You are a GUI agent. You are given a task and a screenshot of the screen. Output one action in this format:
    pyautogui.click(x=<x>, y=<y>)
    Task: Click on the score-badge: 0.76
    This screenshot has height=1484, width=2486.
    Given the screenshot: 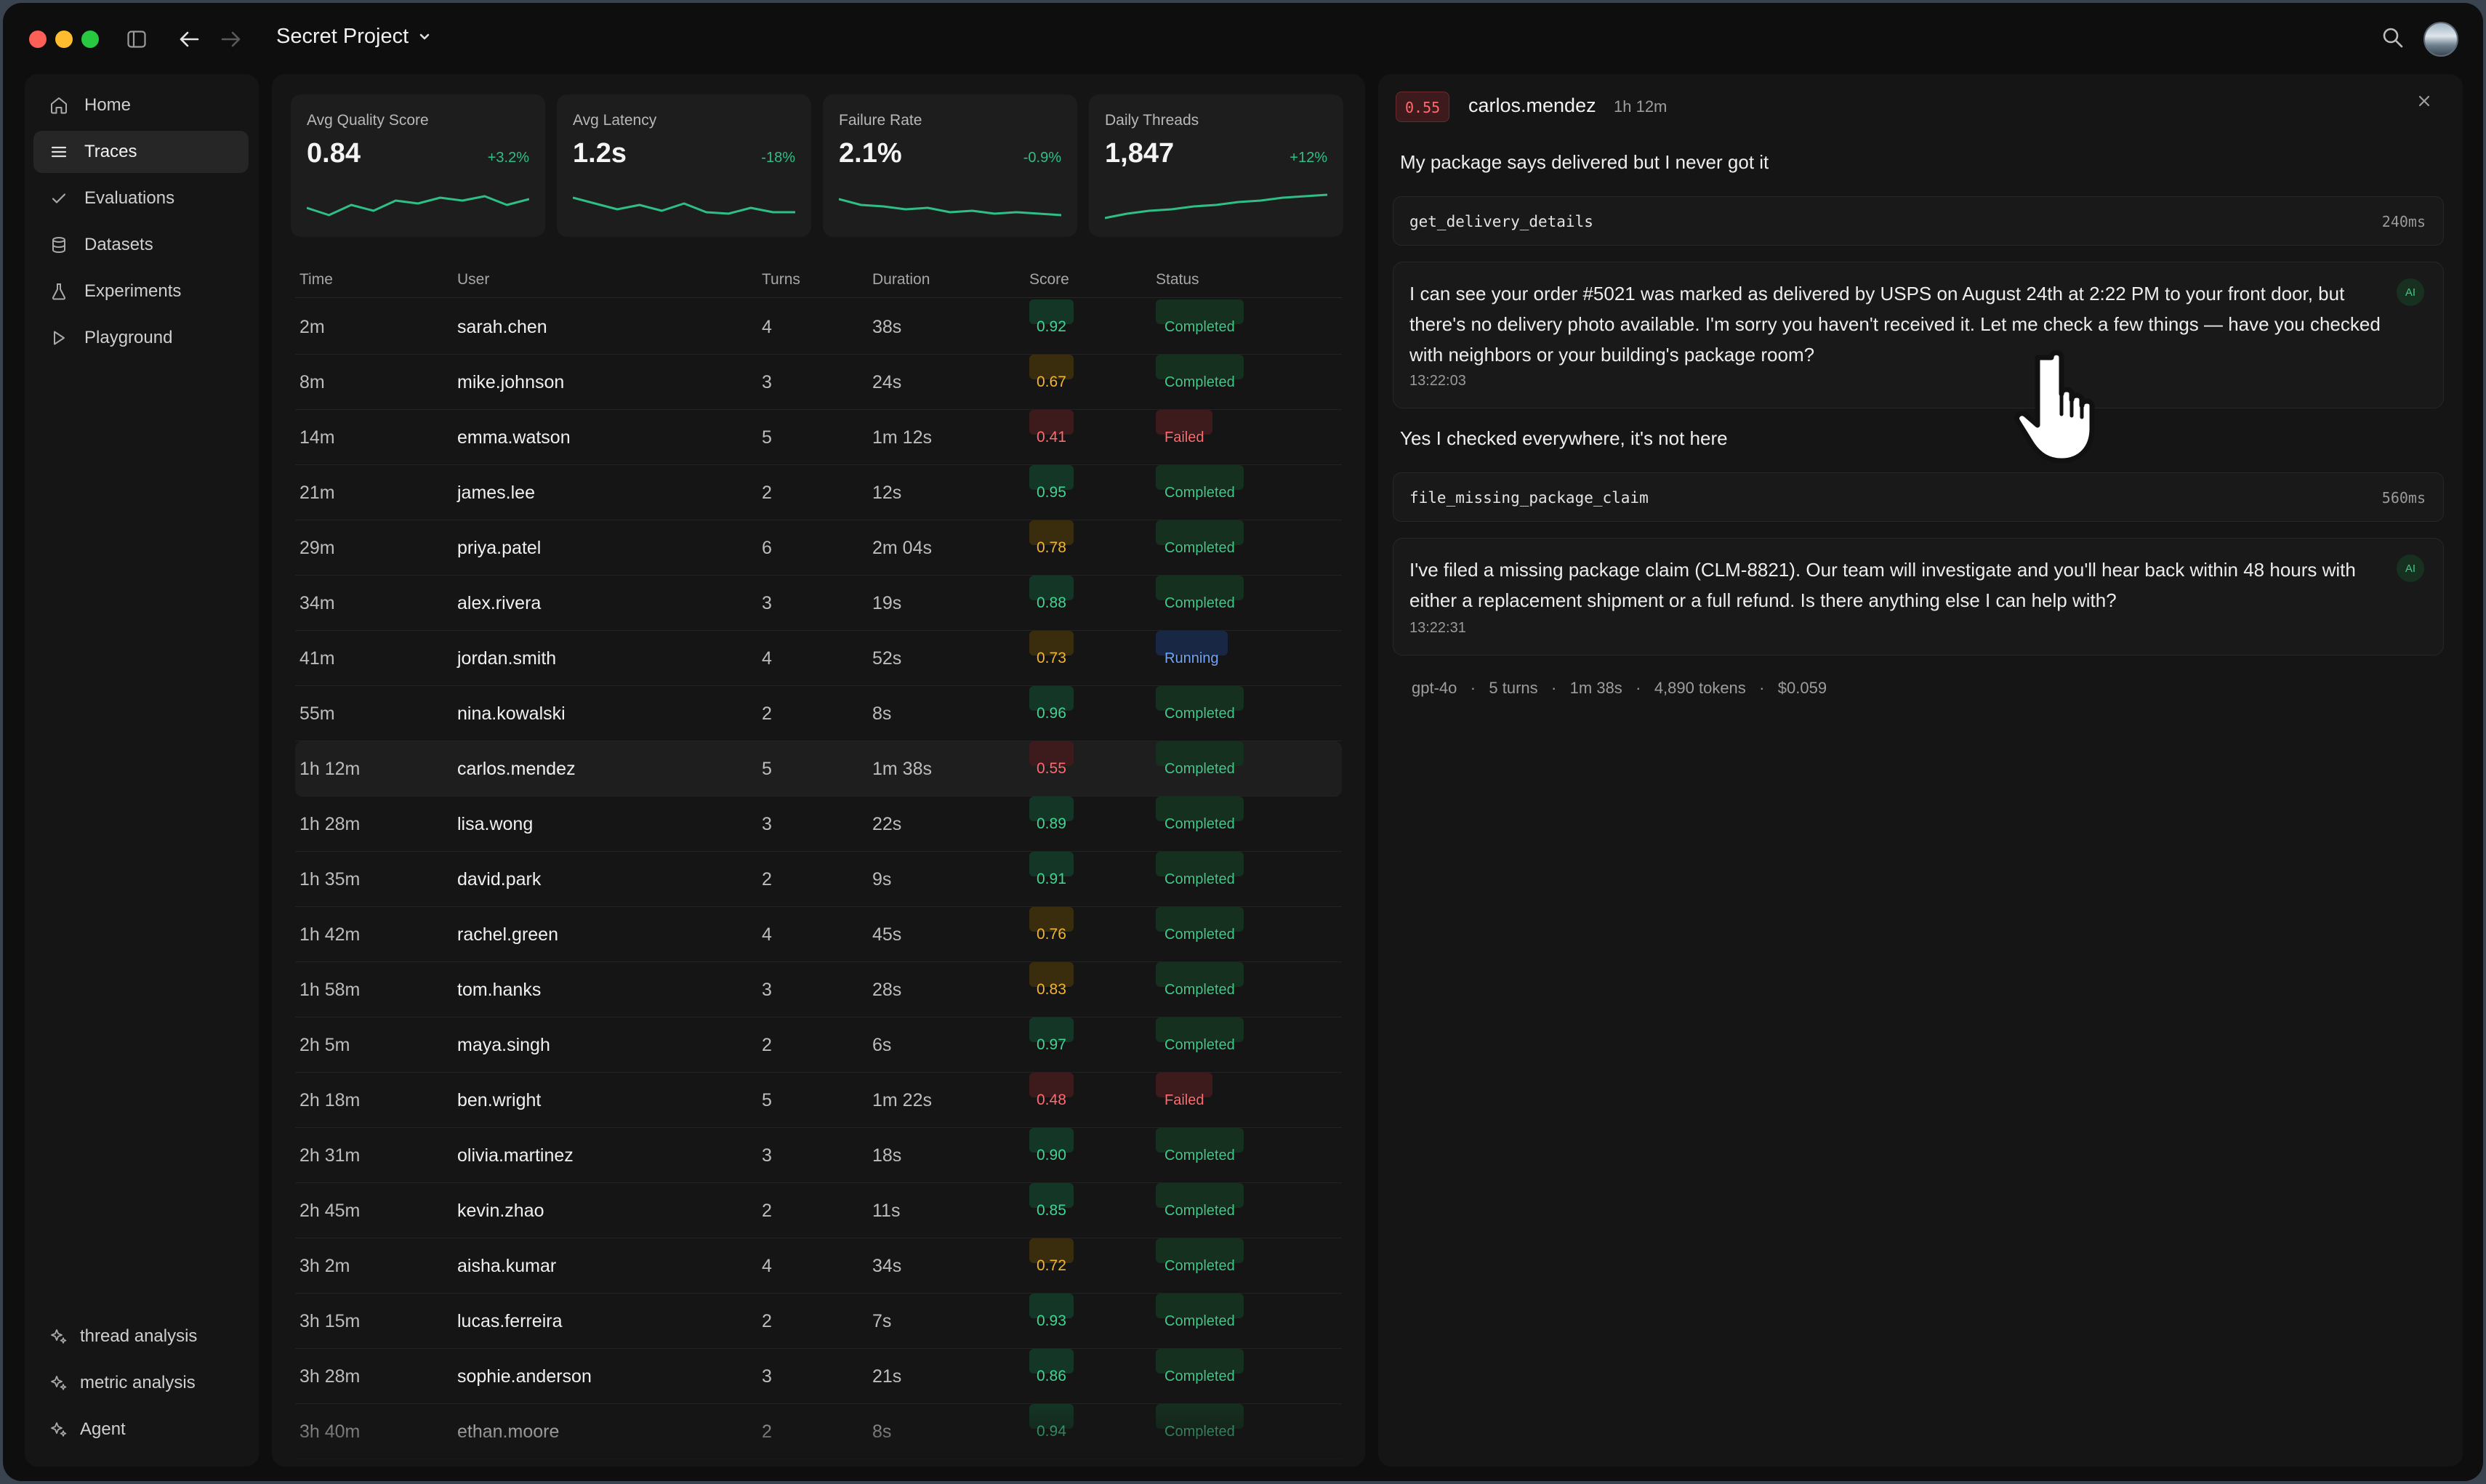 What is the action you would take?
    pyautogui.click(x=1051, y=925)
    